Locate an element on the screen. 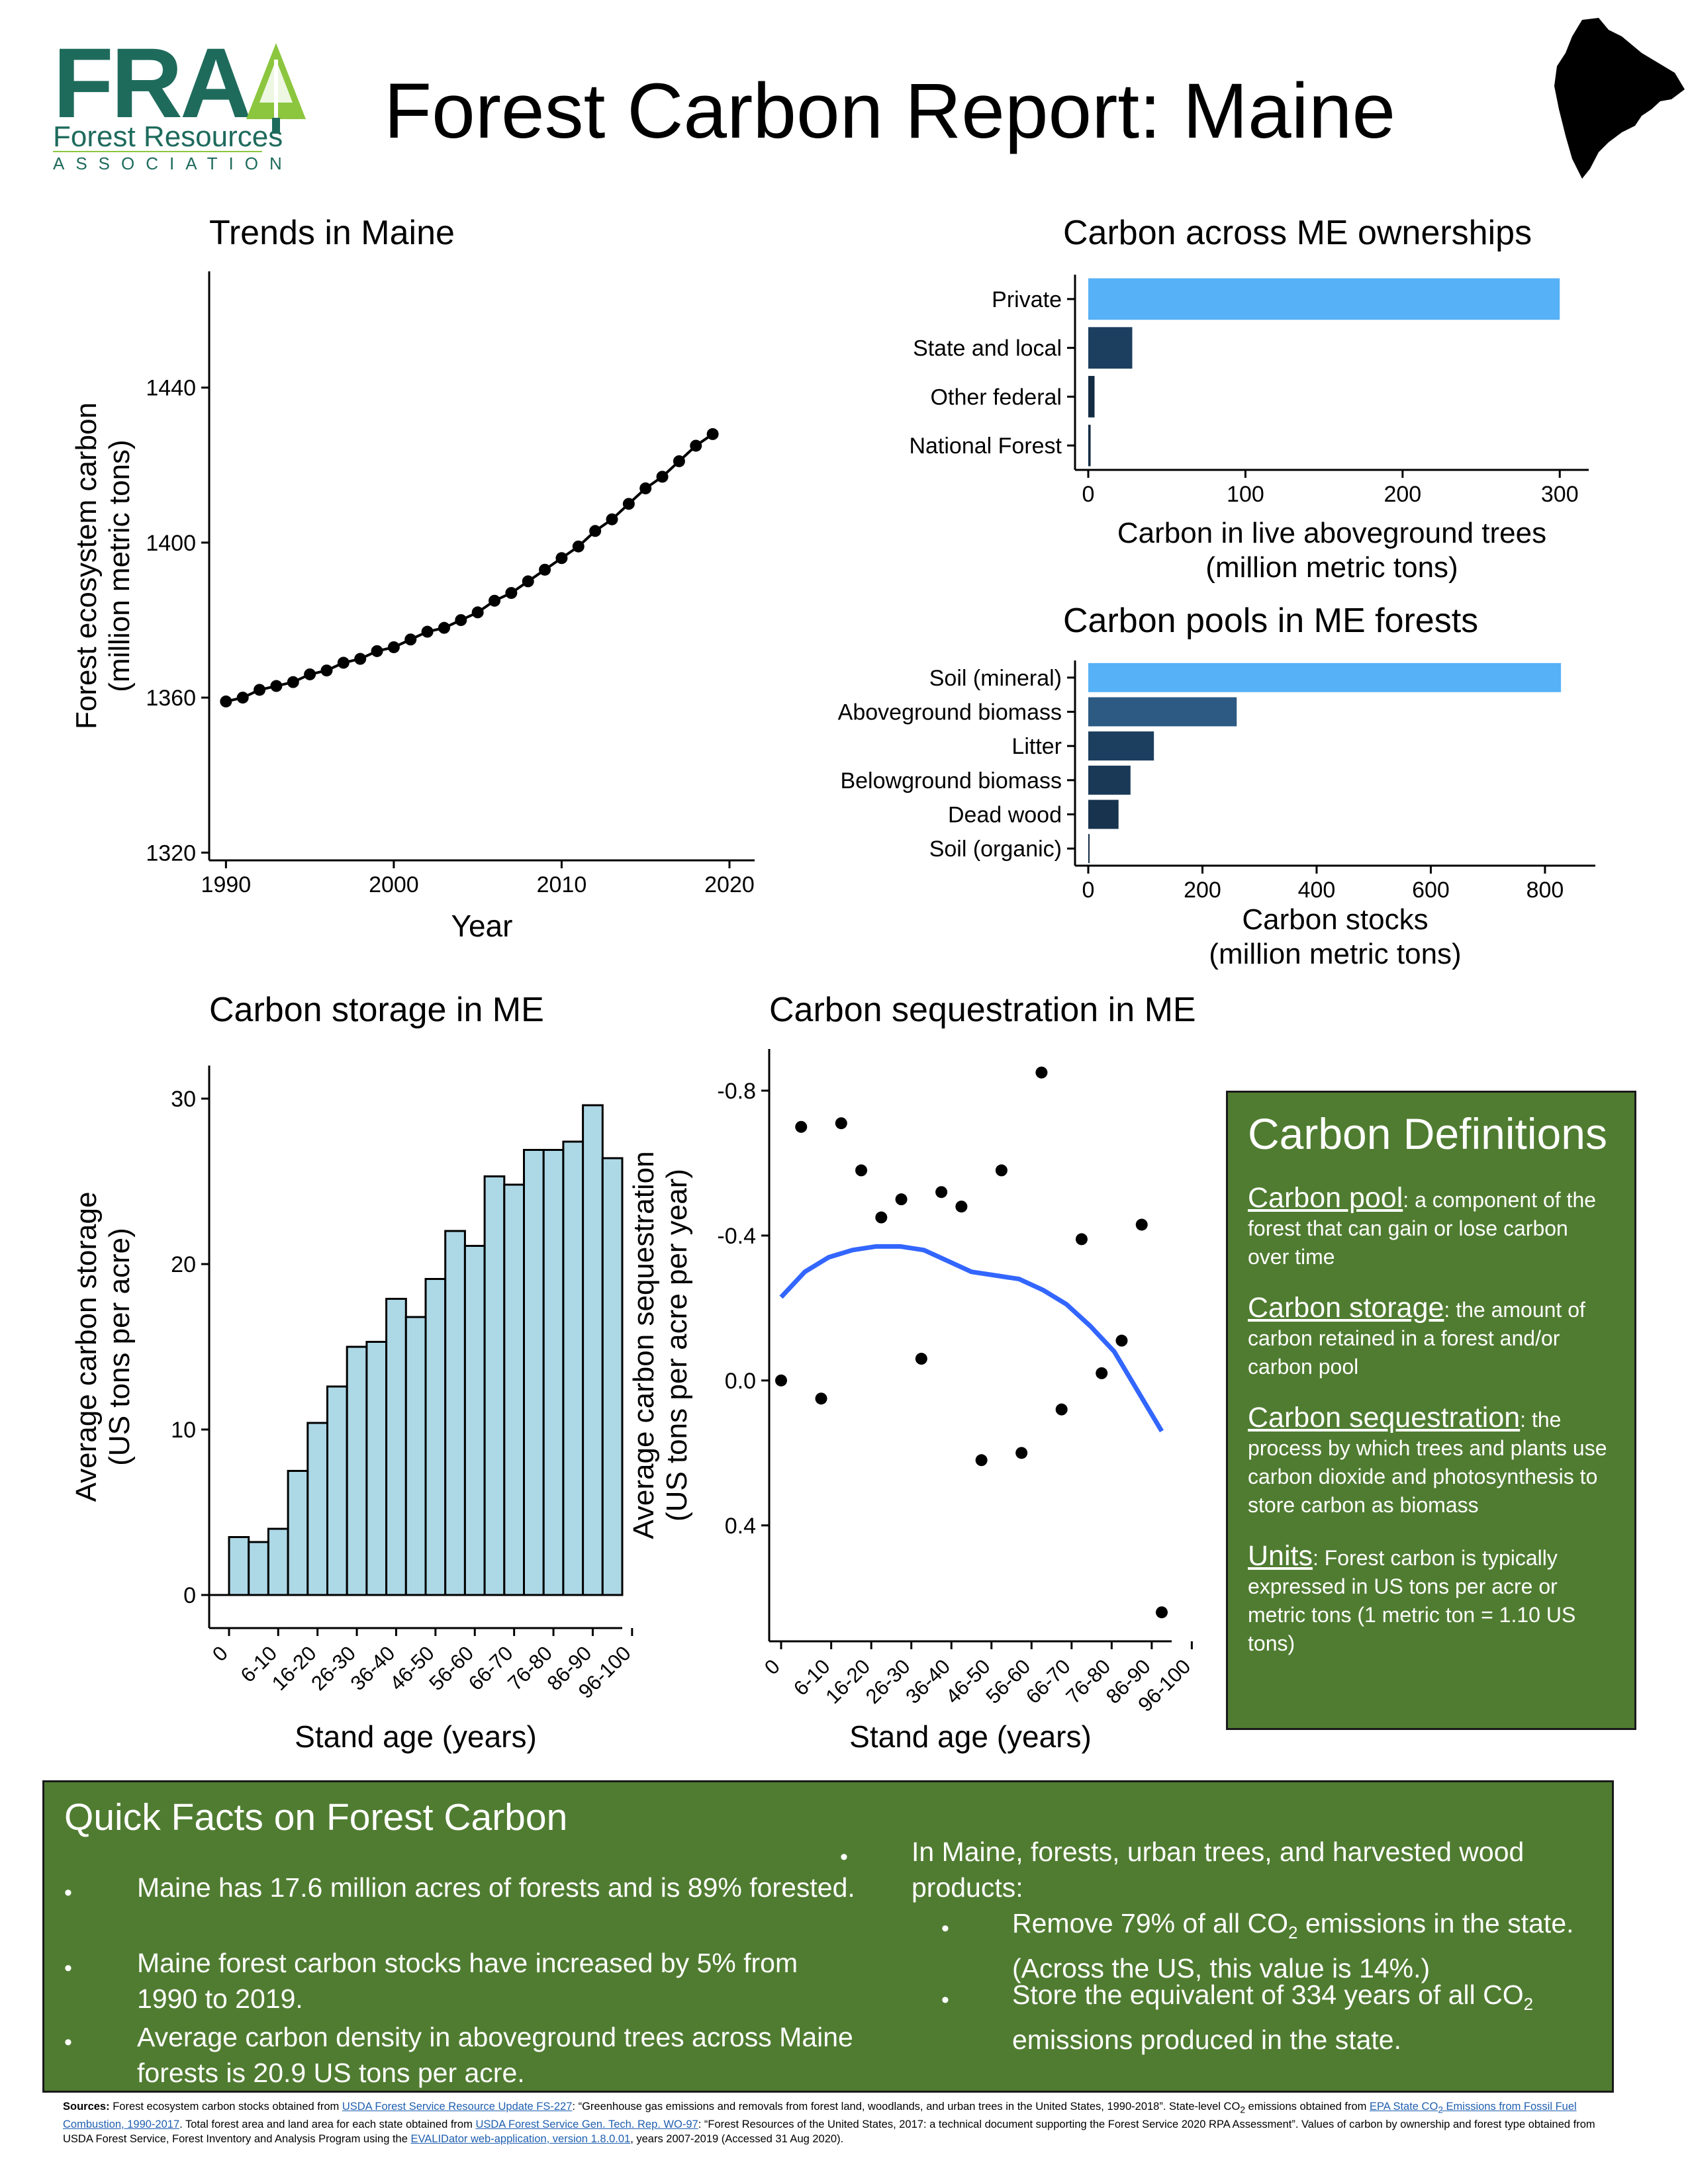 The image size is (1688, 2184). definition-term: Units is located at coordinates (1280, 1556).